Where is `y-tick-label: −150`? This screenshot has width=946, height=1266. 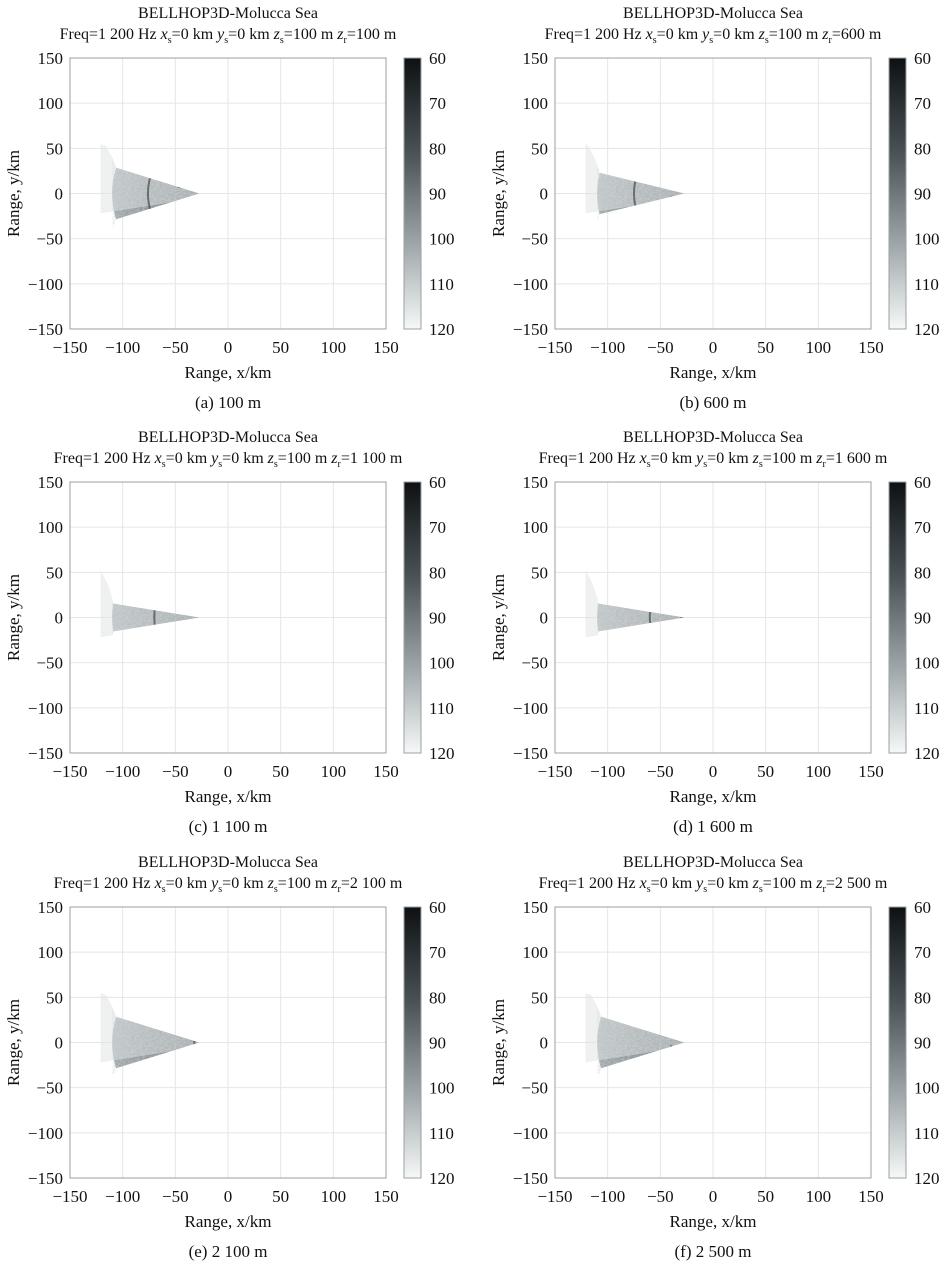
y-tick-label: −150 is located at coordinates (45, 1178).